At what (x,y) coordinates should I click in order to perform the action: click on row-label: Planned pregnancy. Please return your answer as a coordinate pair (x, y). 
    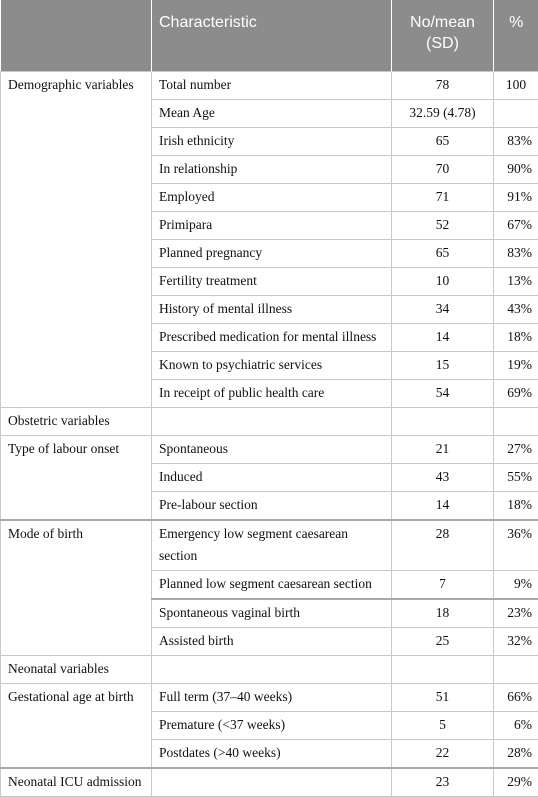
    Looking at the image, I should click on (272, 254).